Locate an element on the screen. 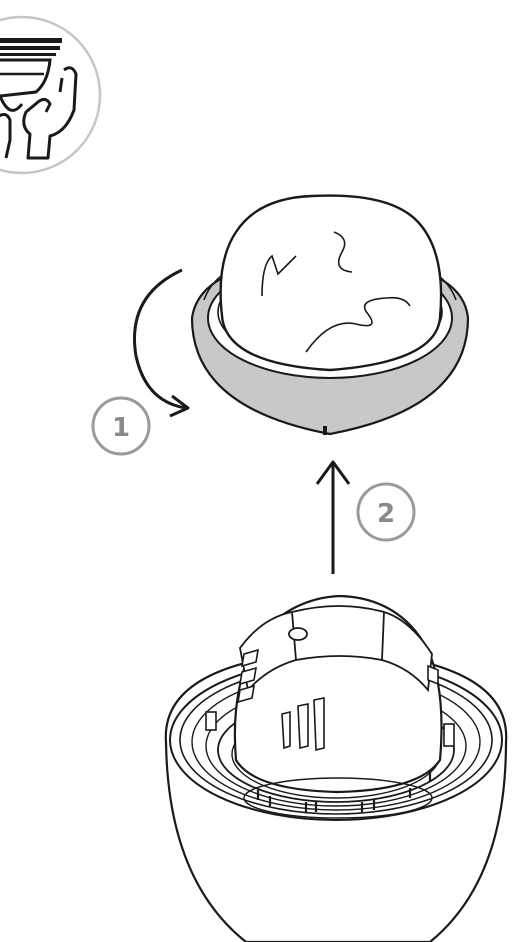 The image size is (519, 942). front-vent-slots is located at coordinates (303, 724).